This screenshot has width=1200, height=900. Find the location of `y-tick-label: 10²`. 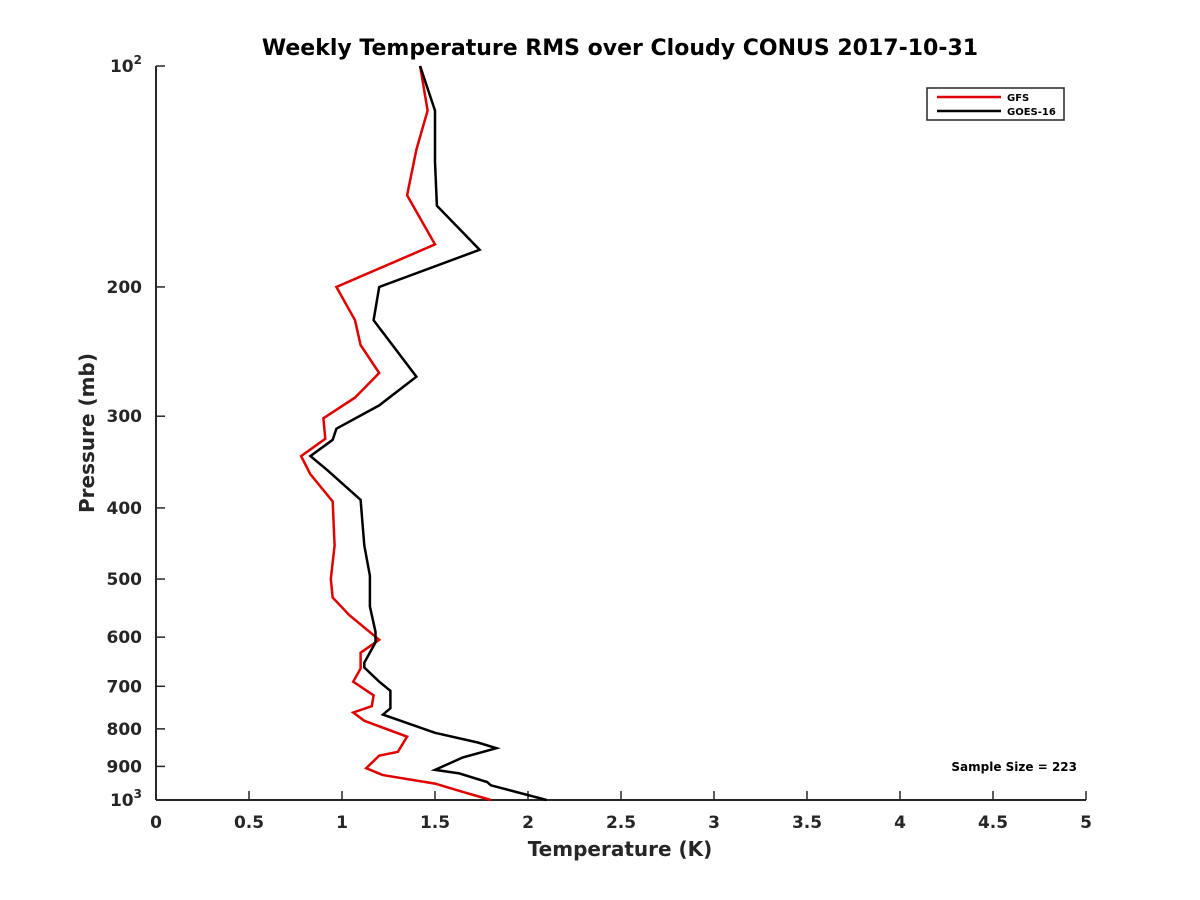

y-tick-label: 10² is located at coordinates (126, 65).